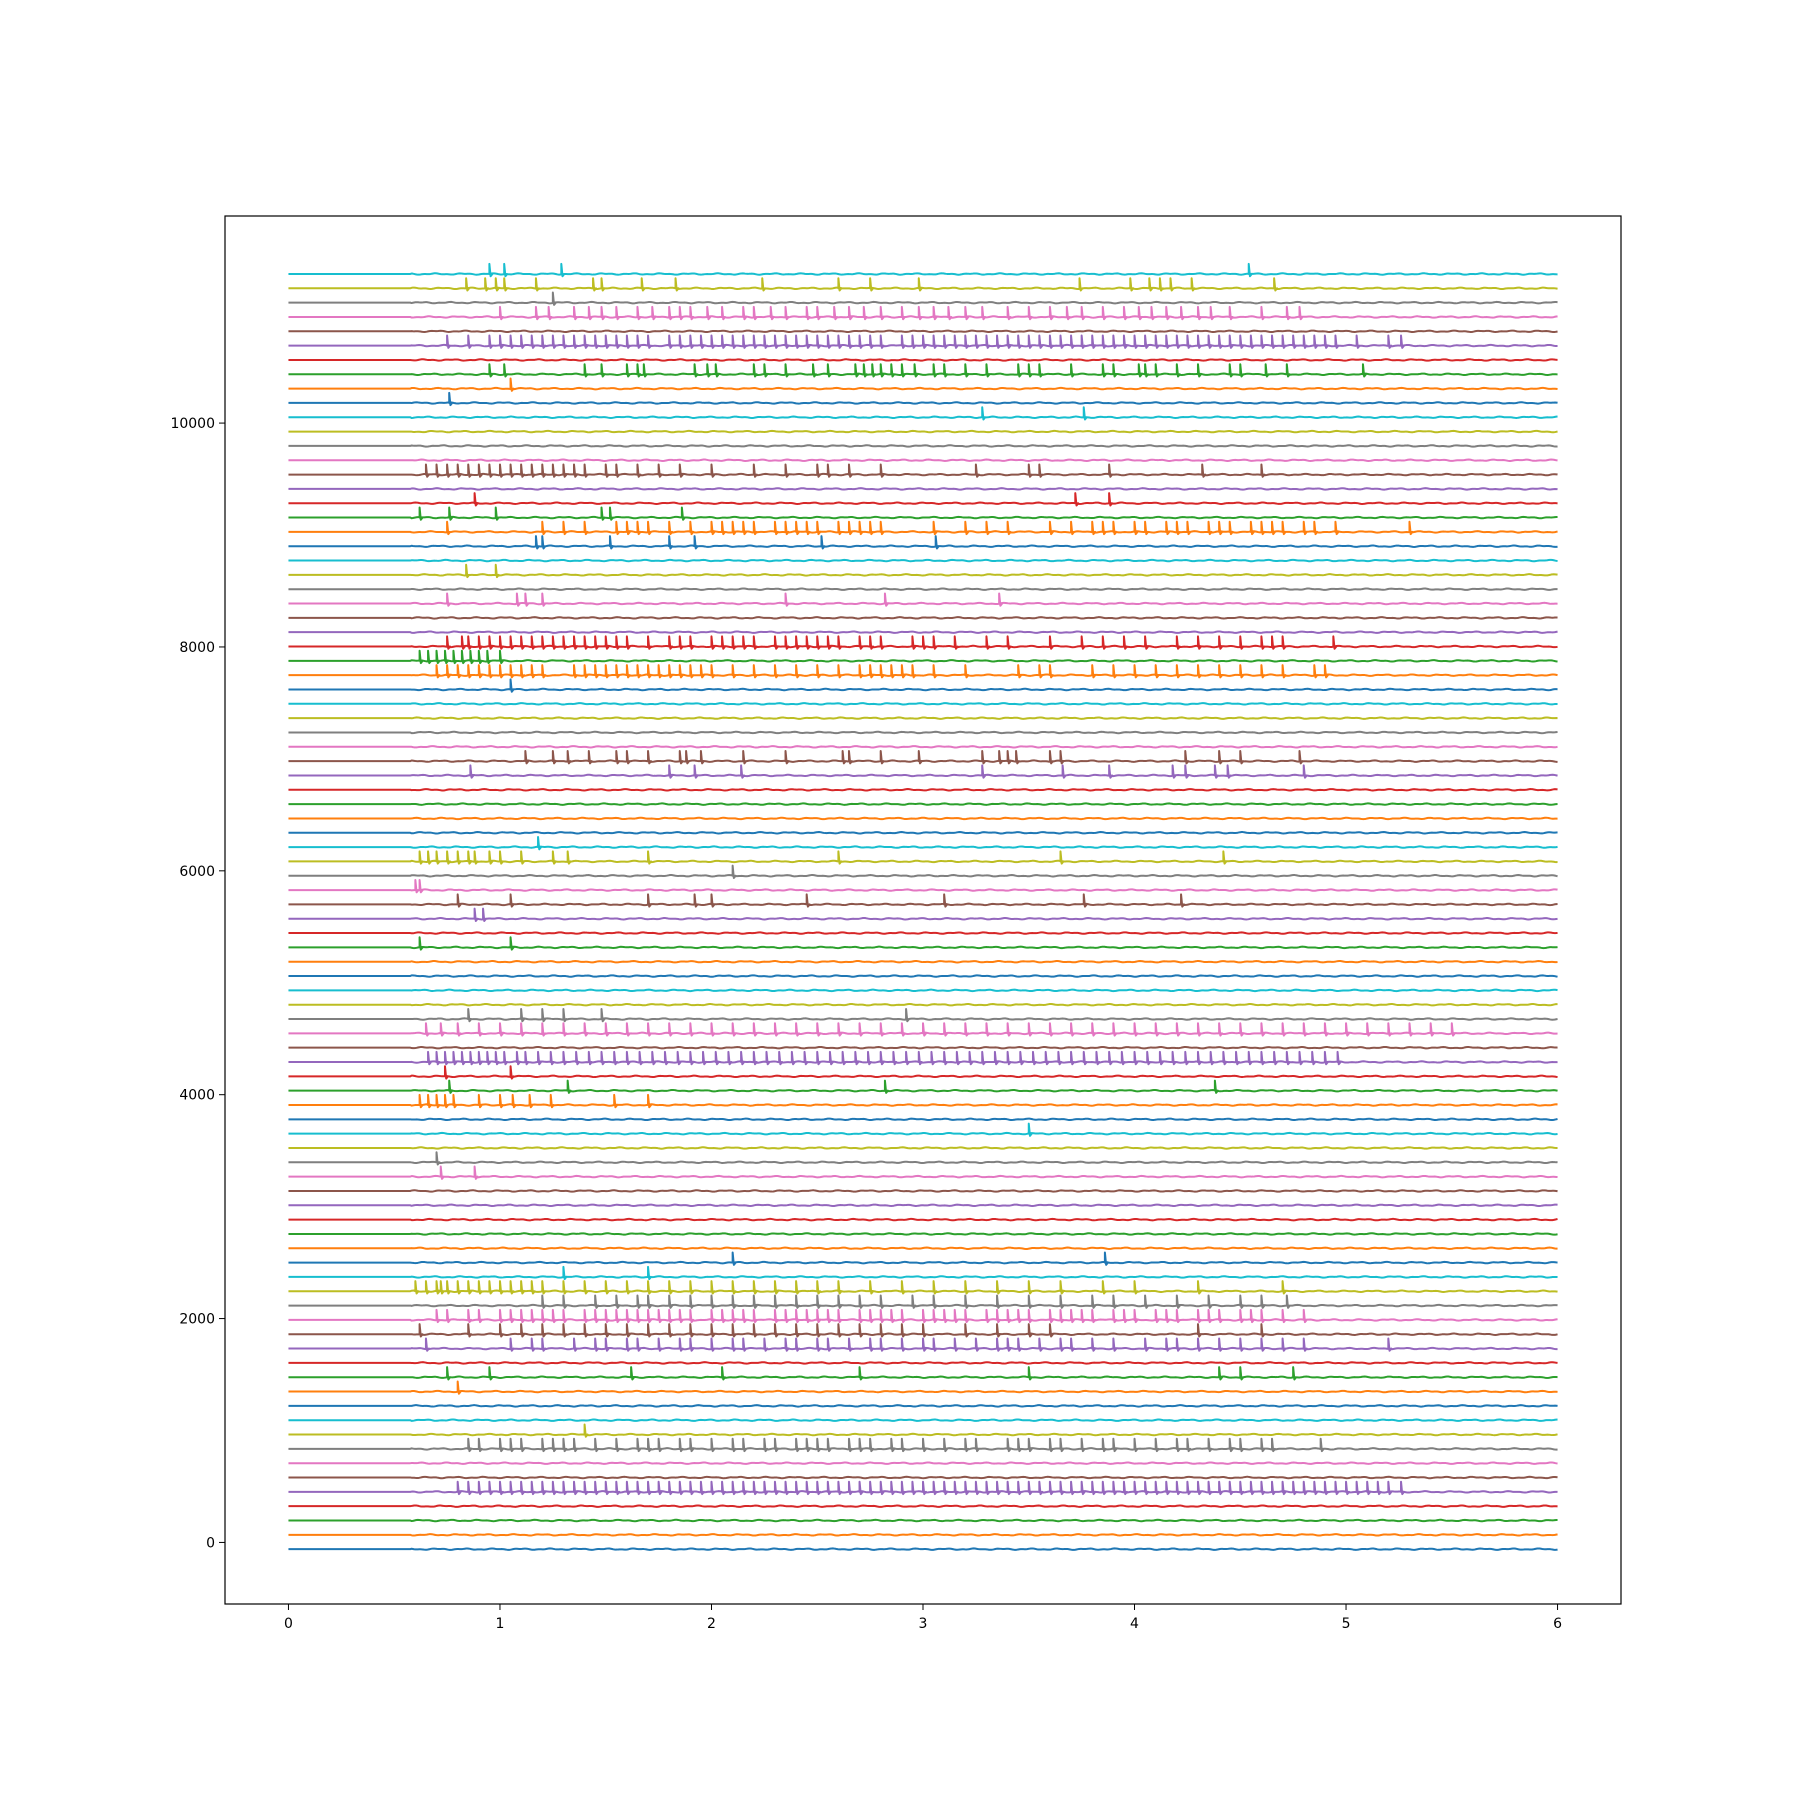  What do you see at coordinates (192, 424) in the screenshot?
I see `y-tick-label: 10000` at bounding box center [192, 424].